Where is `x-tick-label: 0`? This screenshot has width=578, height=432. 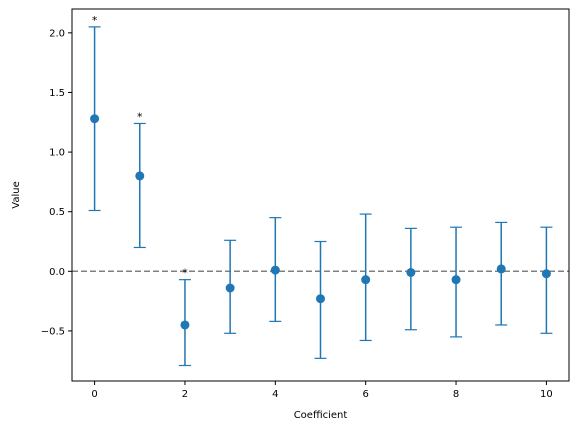 x-tick-label: 0 is located at coordinates (94, 394).